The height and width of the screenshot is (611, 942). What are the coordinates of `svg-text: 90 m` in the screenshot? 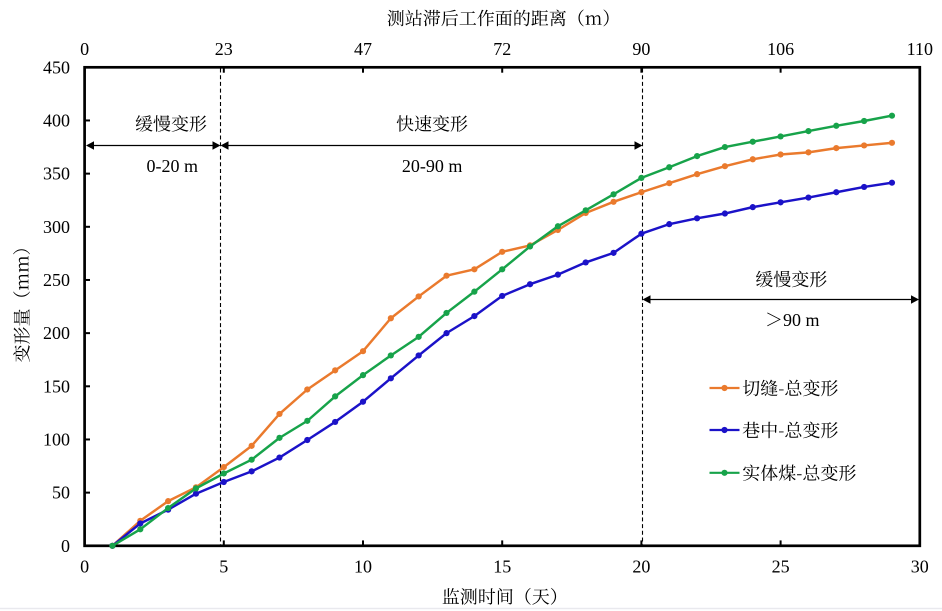 It's located at (801, 320).